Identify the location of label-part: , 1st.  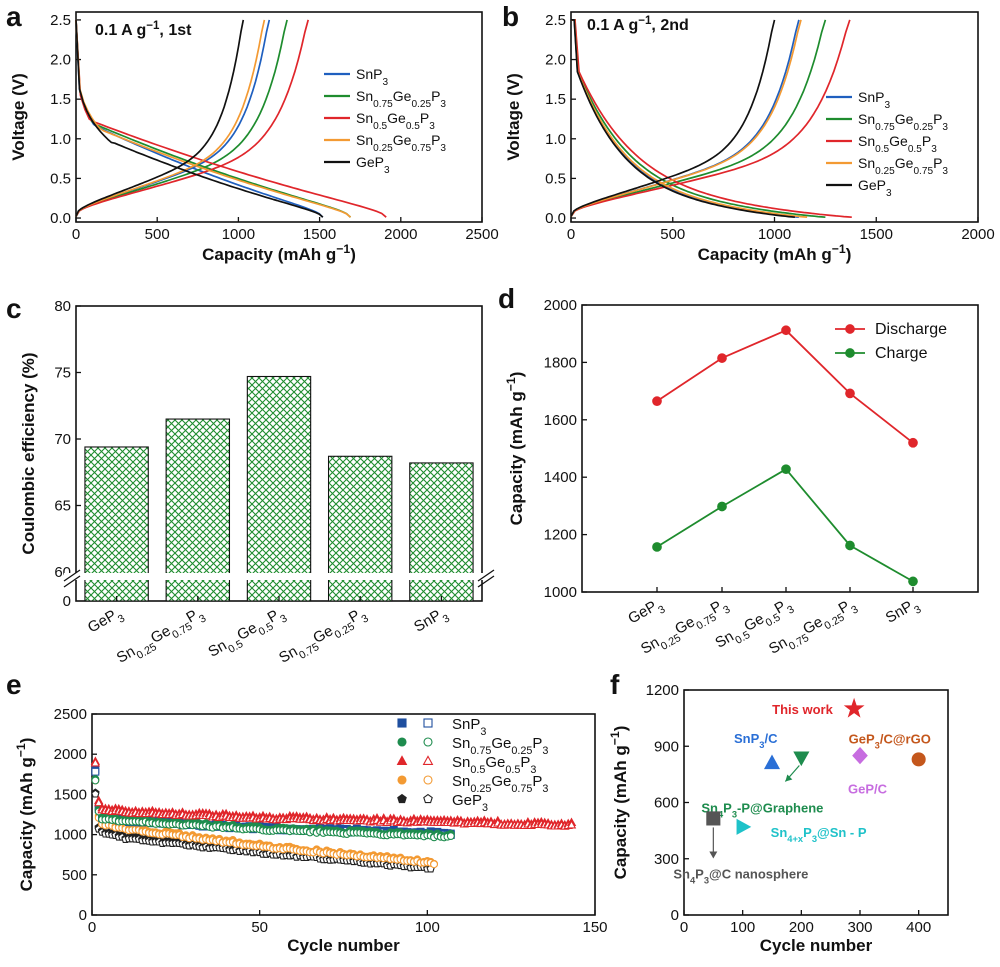
(175, 30).